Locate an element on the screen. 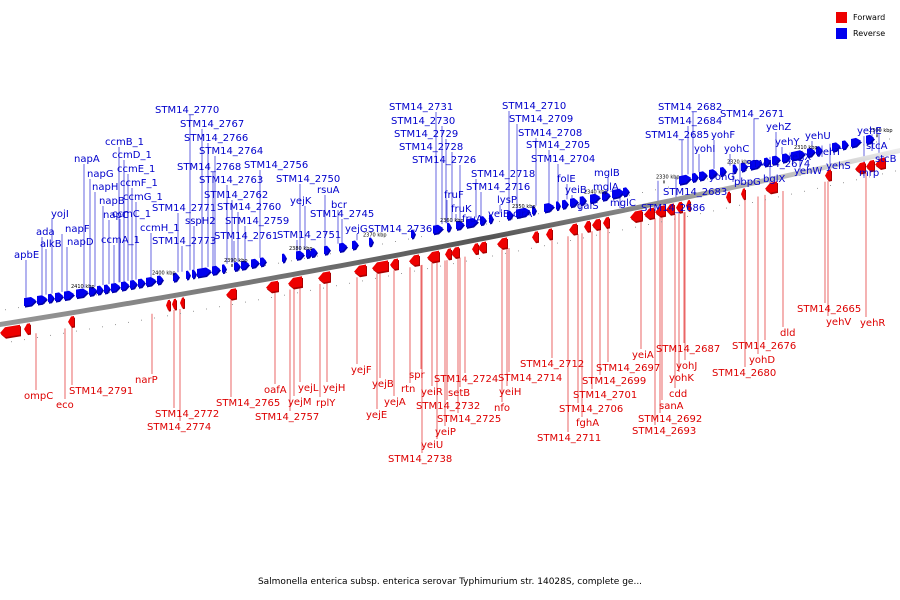 Image resolution: width=900 pixels, height=600 pixels. gene-label-STM14_2714: STM14_2714 is located at coordinates (530, 378).